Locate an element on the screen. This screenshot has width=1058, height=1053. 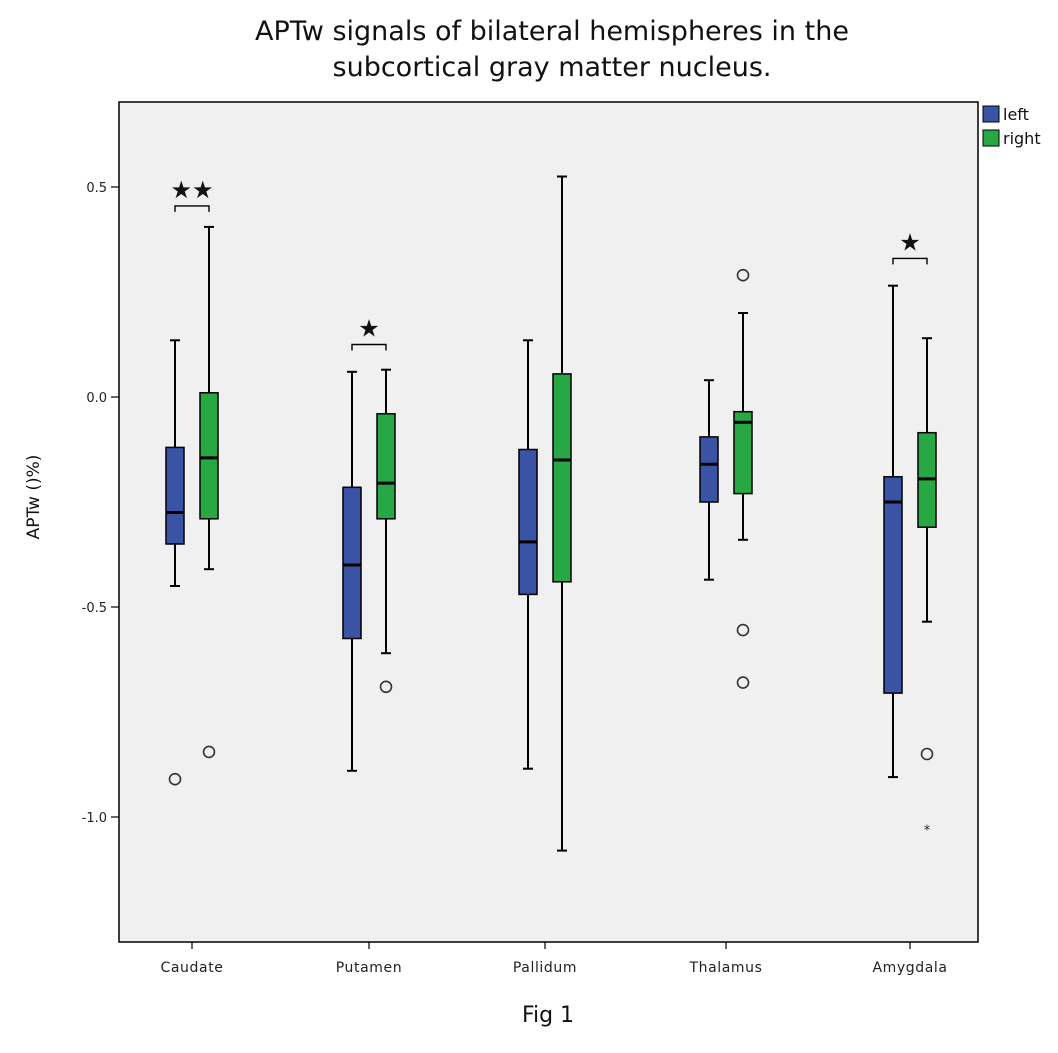
y-tick-label: 0.0 is located at coordinates (96, 398).